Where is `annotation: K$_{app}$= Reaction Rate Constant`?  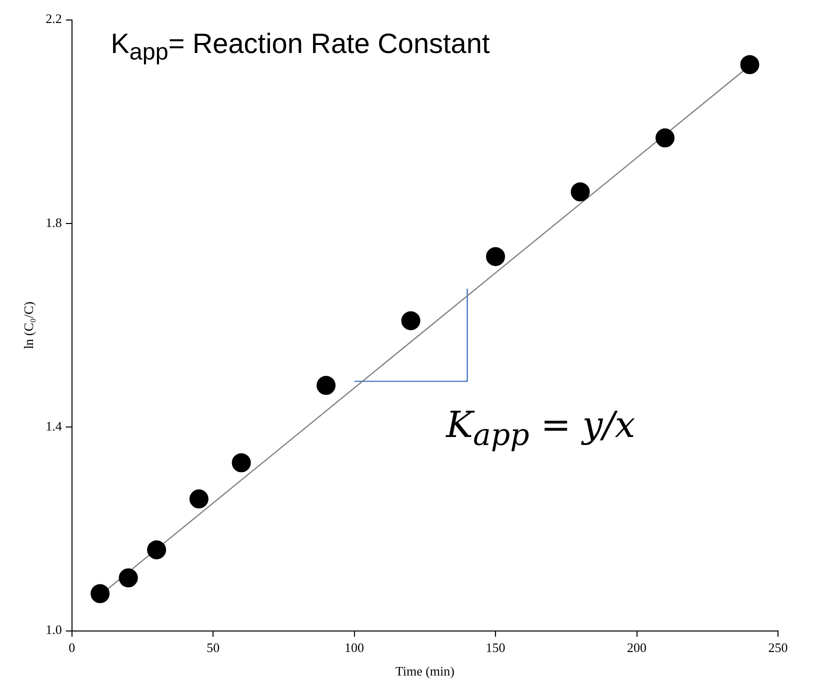 annotation: K$_{app}$= Reaction Rate Constant is located at coordinates (300, 47).